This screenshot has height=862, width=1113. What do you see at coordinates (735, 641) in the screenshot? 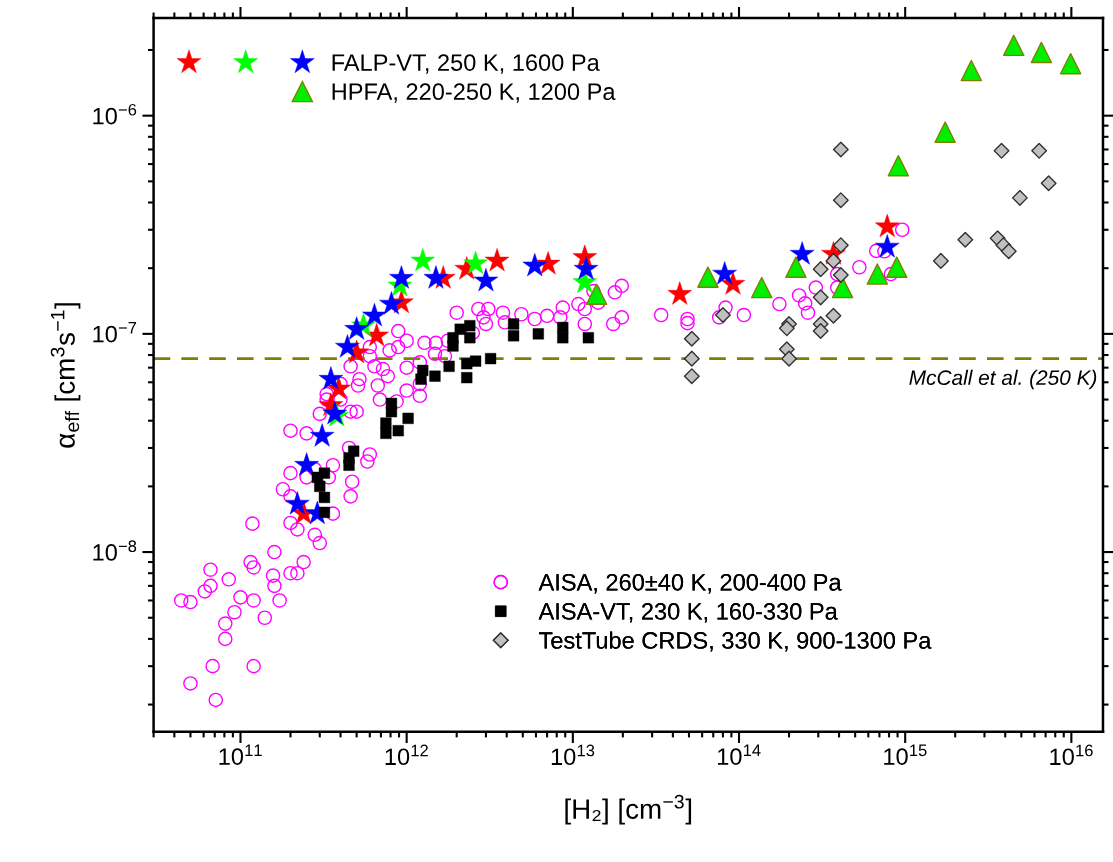
I see `legend-label: TestTube CRDS, 330 K, 900-1300 Pa` at bounding box center [735, 641].